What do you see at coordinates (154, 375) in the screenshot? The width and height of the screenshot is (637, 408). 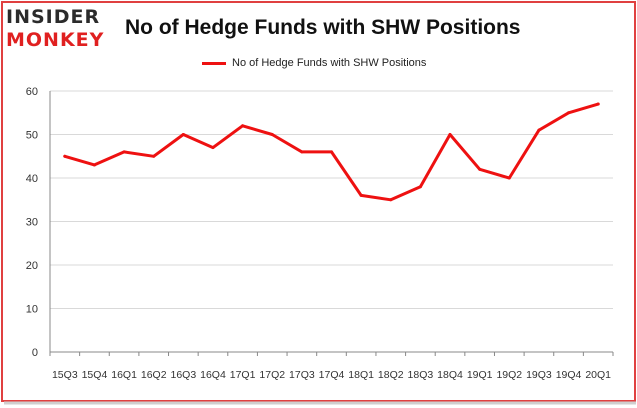 I see `x-tick-label: 16Q2` at bounding box center [154, 375].